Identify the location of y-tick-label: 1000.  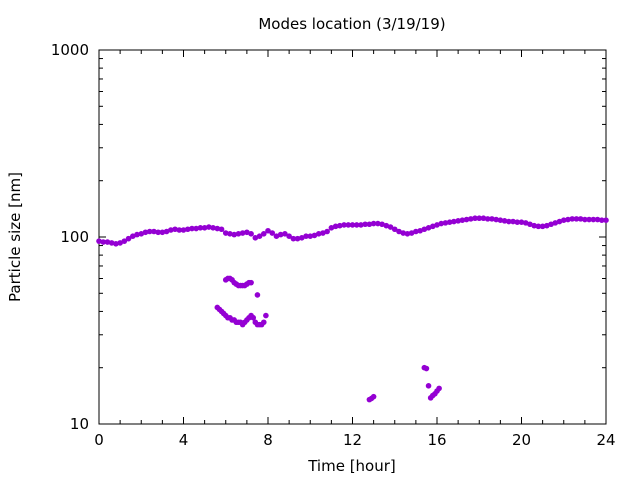
(70, 50).